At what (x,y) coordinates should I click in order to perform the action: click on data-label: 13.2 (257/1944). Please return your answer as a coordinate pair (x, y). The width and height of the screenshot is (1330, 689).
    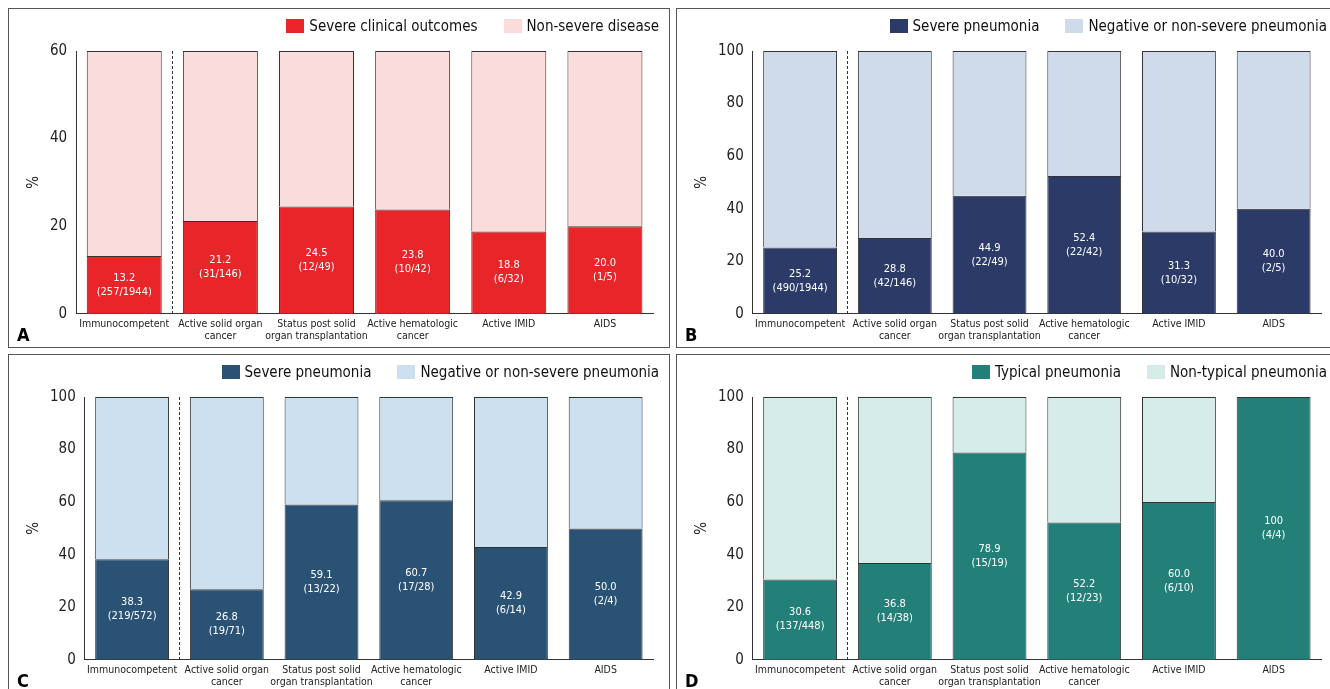
    Looking at the image, I should click on (124, 284).